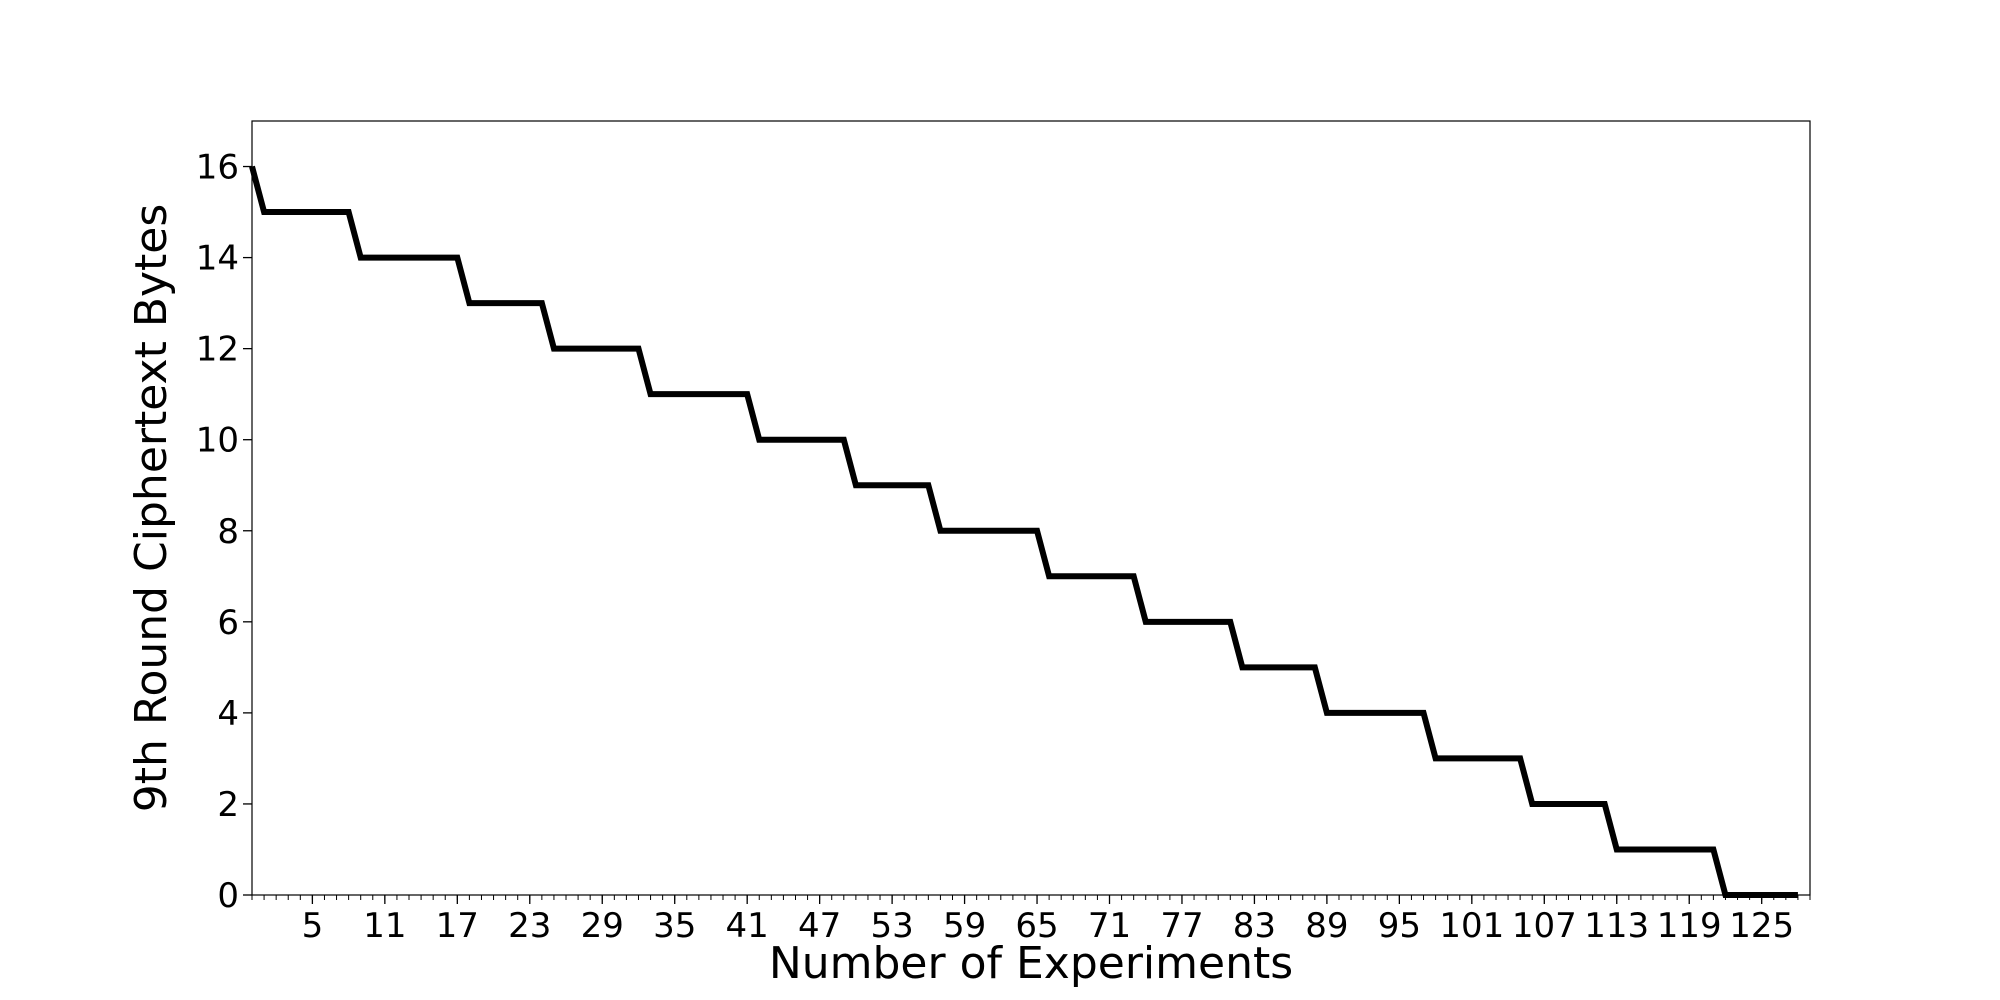  I want to click on x-tick-label: 101, so click(1471, 926).